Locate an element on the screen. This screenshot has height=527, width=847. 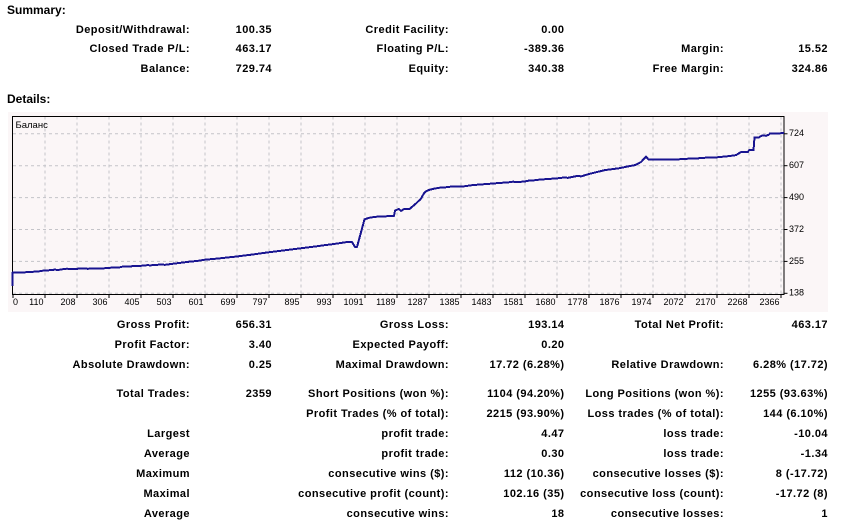
svg-text: 2366 is located at coordinates (769, 302).